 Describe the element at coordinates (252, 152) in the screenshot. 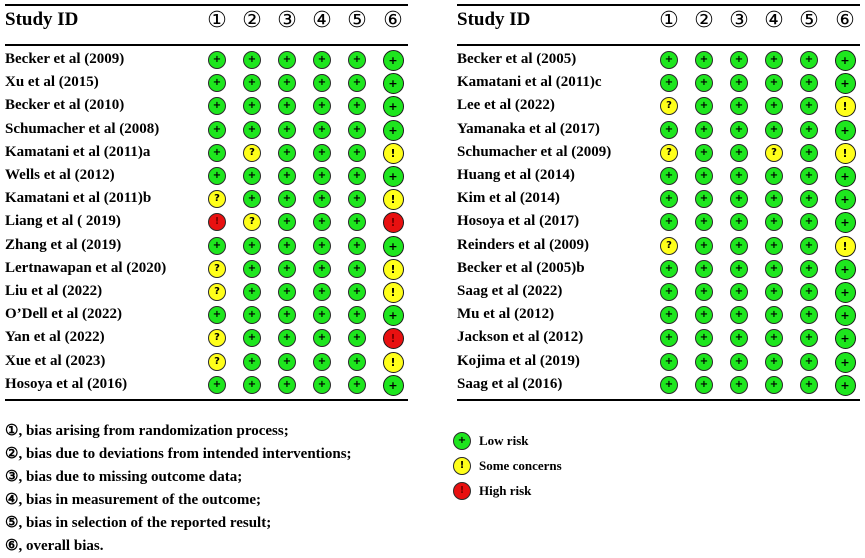

I see `domain-2-some-icon: ?` at that location.